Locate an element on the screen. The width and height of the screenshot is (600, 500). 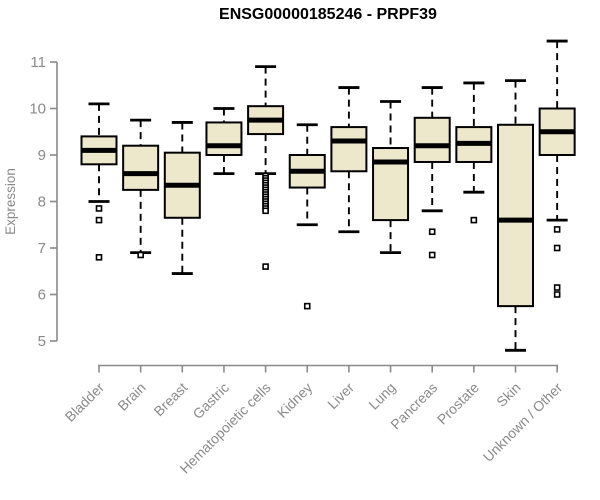
boxplot-bladder is located at coordinates (99, 181).